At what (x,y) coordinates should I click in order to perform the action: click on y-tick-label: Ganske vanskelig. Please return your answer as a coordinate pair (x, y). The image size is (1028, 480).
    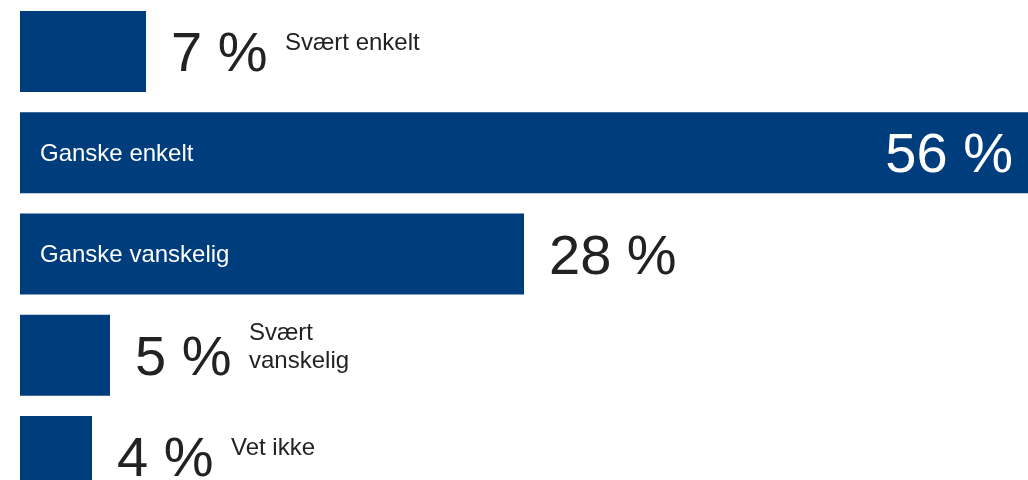
    Looking at the image, I should click on (135, 254).